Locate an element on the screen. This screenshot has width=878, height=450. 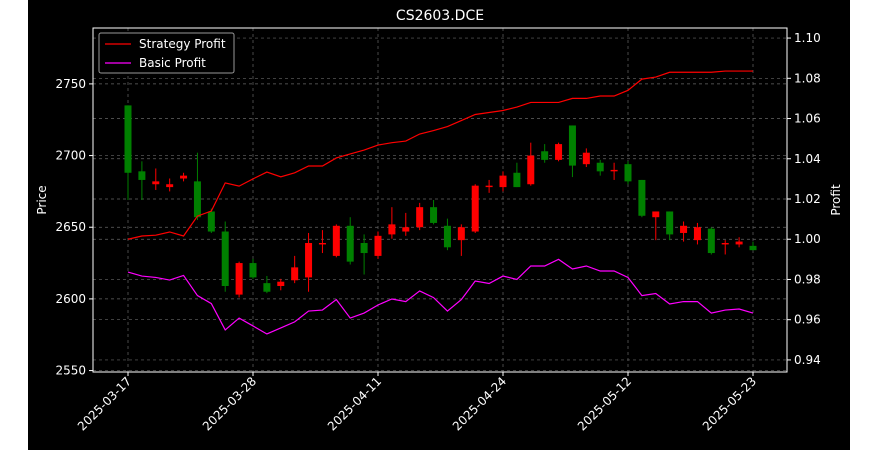
y-tick-label: 2750 is located at coordinates (70, 84).